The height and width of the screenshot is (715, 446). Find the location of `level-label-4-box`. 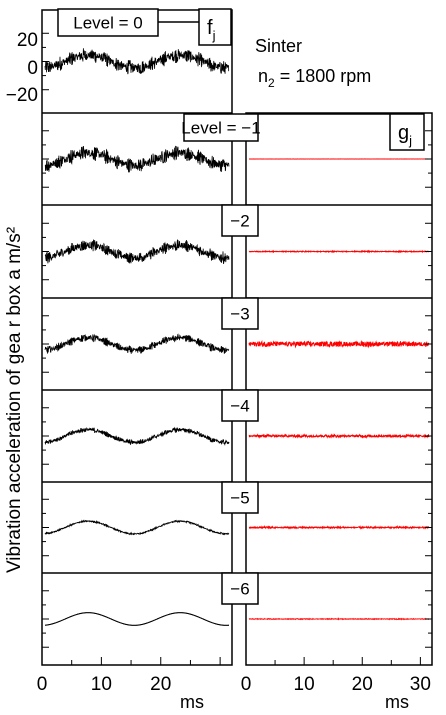

level-label-4-box is located at coordinates (240, 405).